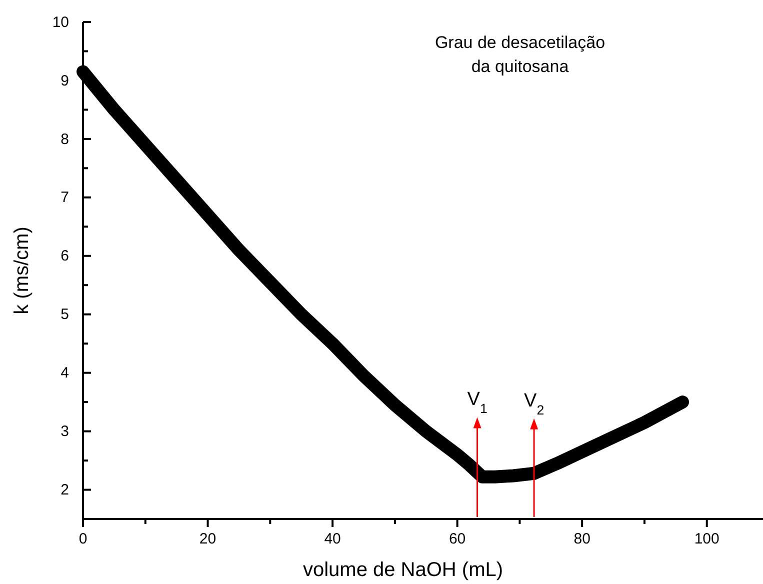  I want to click on y-tick-label: 5, so click(64, 315).